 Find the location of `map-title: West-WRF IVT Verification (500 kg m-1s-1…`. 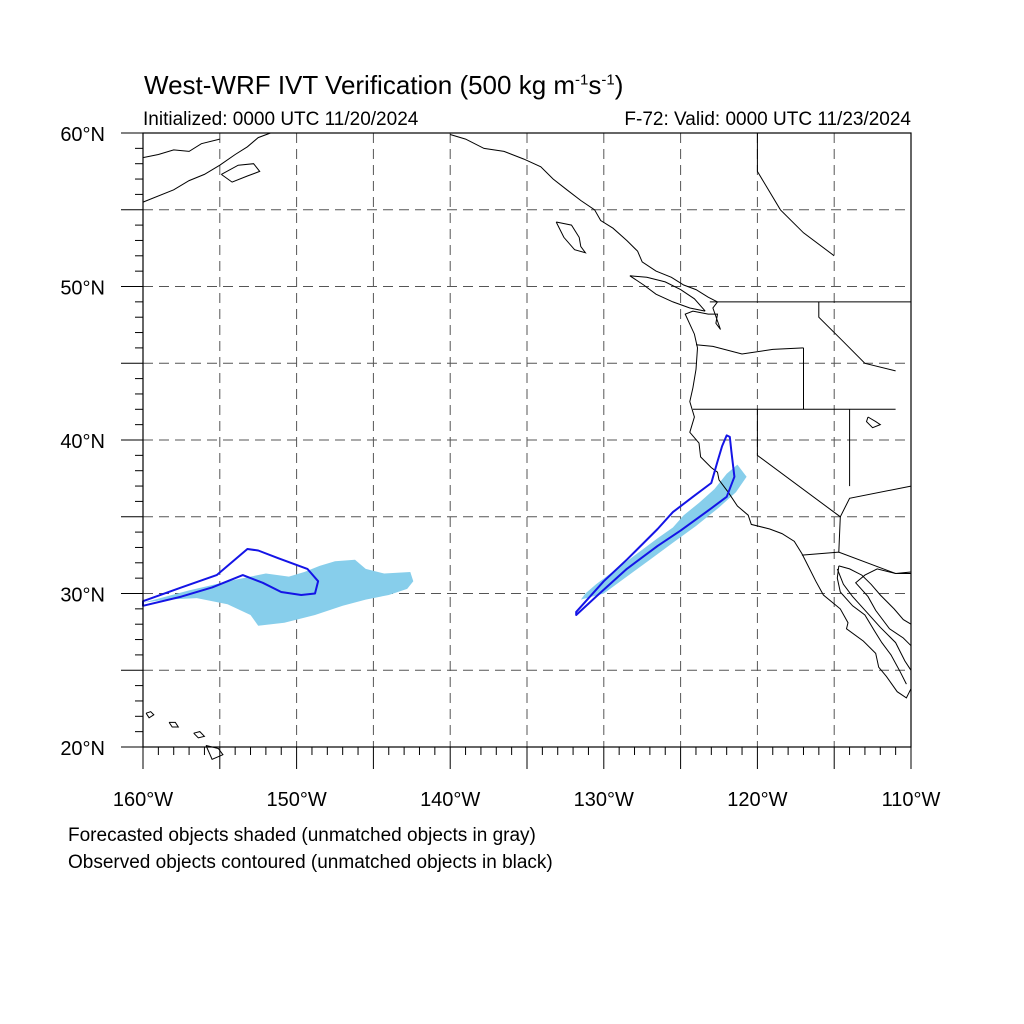

map-title: West-WRF IVT Verification (500 kg m-1s-1… is located at coordinates (384, 85).